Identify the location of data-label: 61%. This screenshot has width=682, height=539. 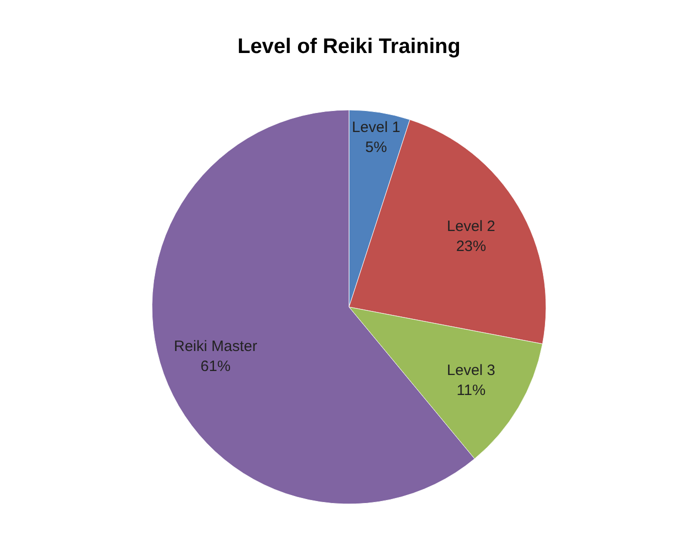
(215, 367).